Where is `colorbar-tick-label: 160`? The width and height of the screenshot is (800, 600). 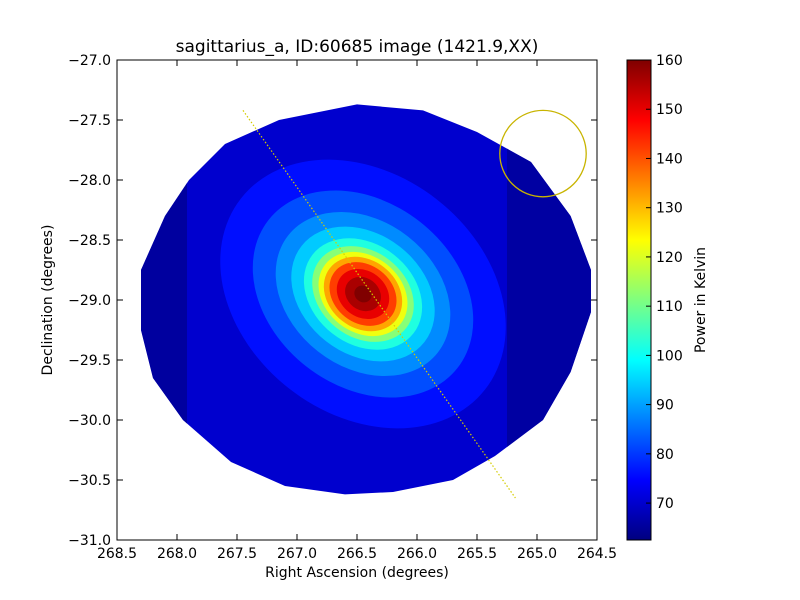 colorbar-tick-label: 160 is located at coordinates (669, 61).